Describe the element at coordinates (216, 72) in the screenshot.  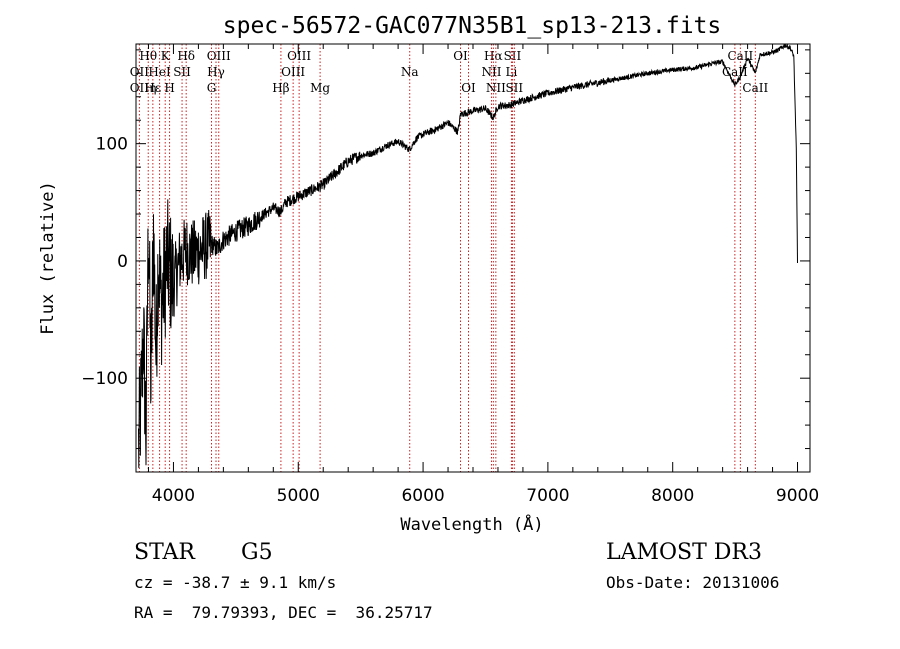
I see `spectral-line-label: Hγ` at that location.